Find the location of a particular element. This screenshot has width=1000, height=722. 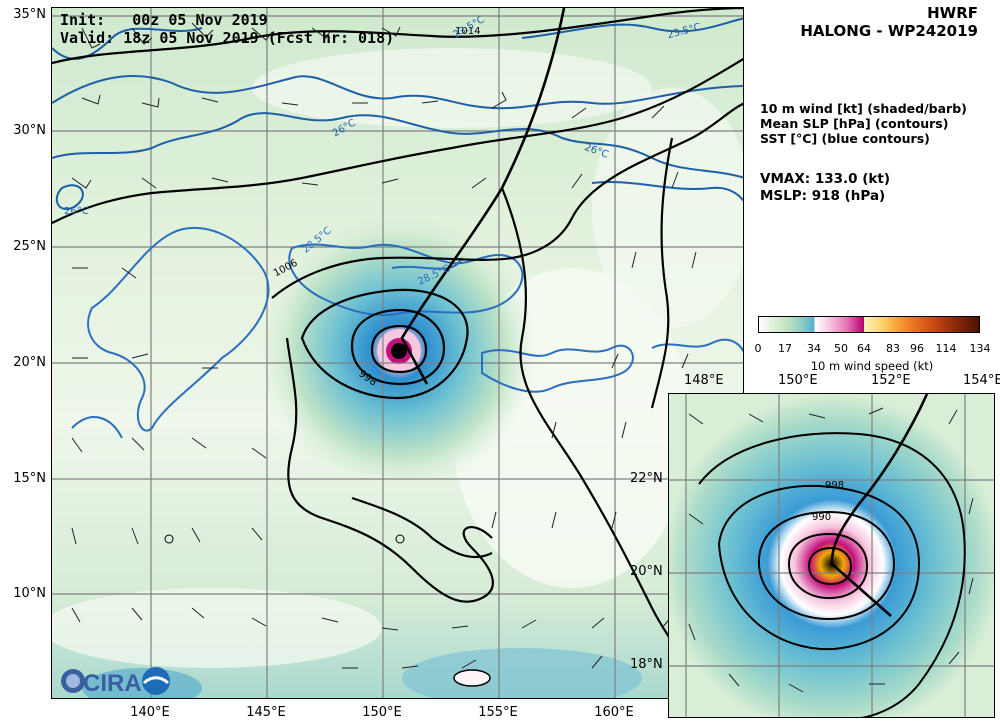

lon-label: 160°E is located at coordinates (614, 712).